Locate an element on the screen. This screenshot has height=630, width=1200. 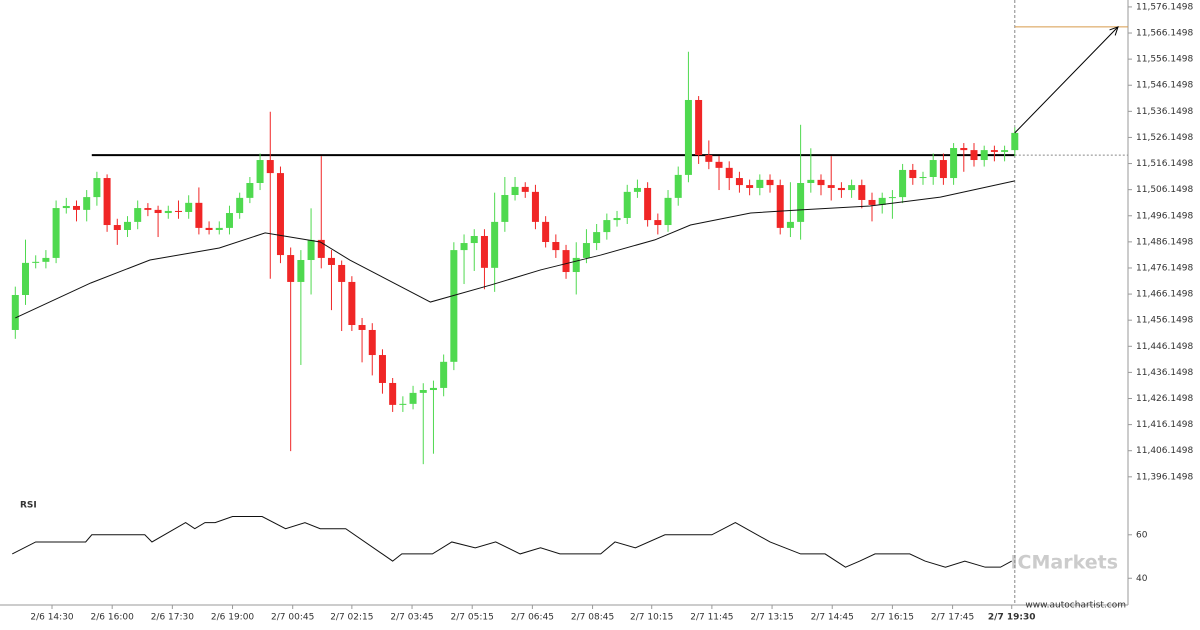
forecast-arrow is located at coordinates (1066, 80).